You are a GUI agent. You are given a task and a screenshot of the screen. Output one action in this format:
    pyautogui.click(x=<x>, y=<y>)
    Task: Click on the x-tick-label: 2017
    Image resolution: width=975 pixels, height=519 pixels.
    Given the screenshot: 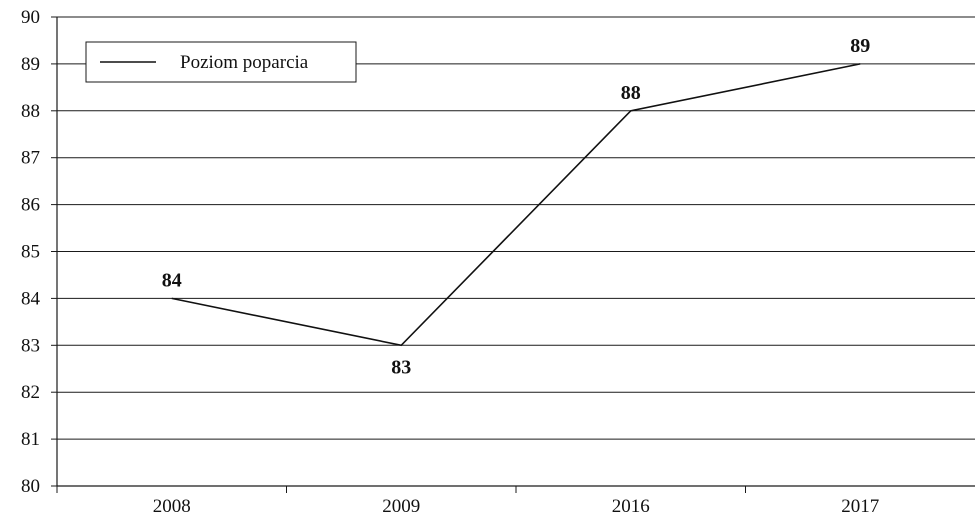 What is the action you would take?
    pyautogui.click(x=860, y=506)
    